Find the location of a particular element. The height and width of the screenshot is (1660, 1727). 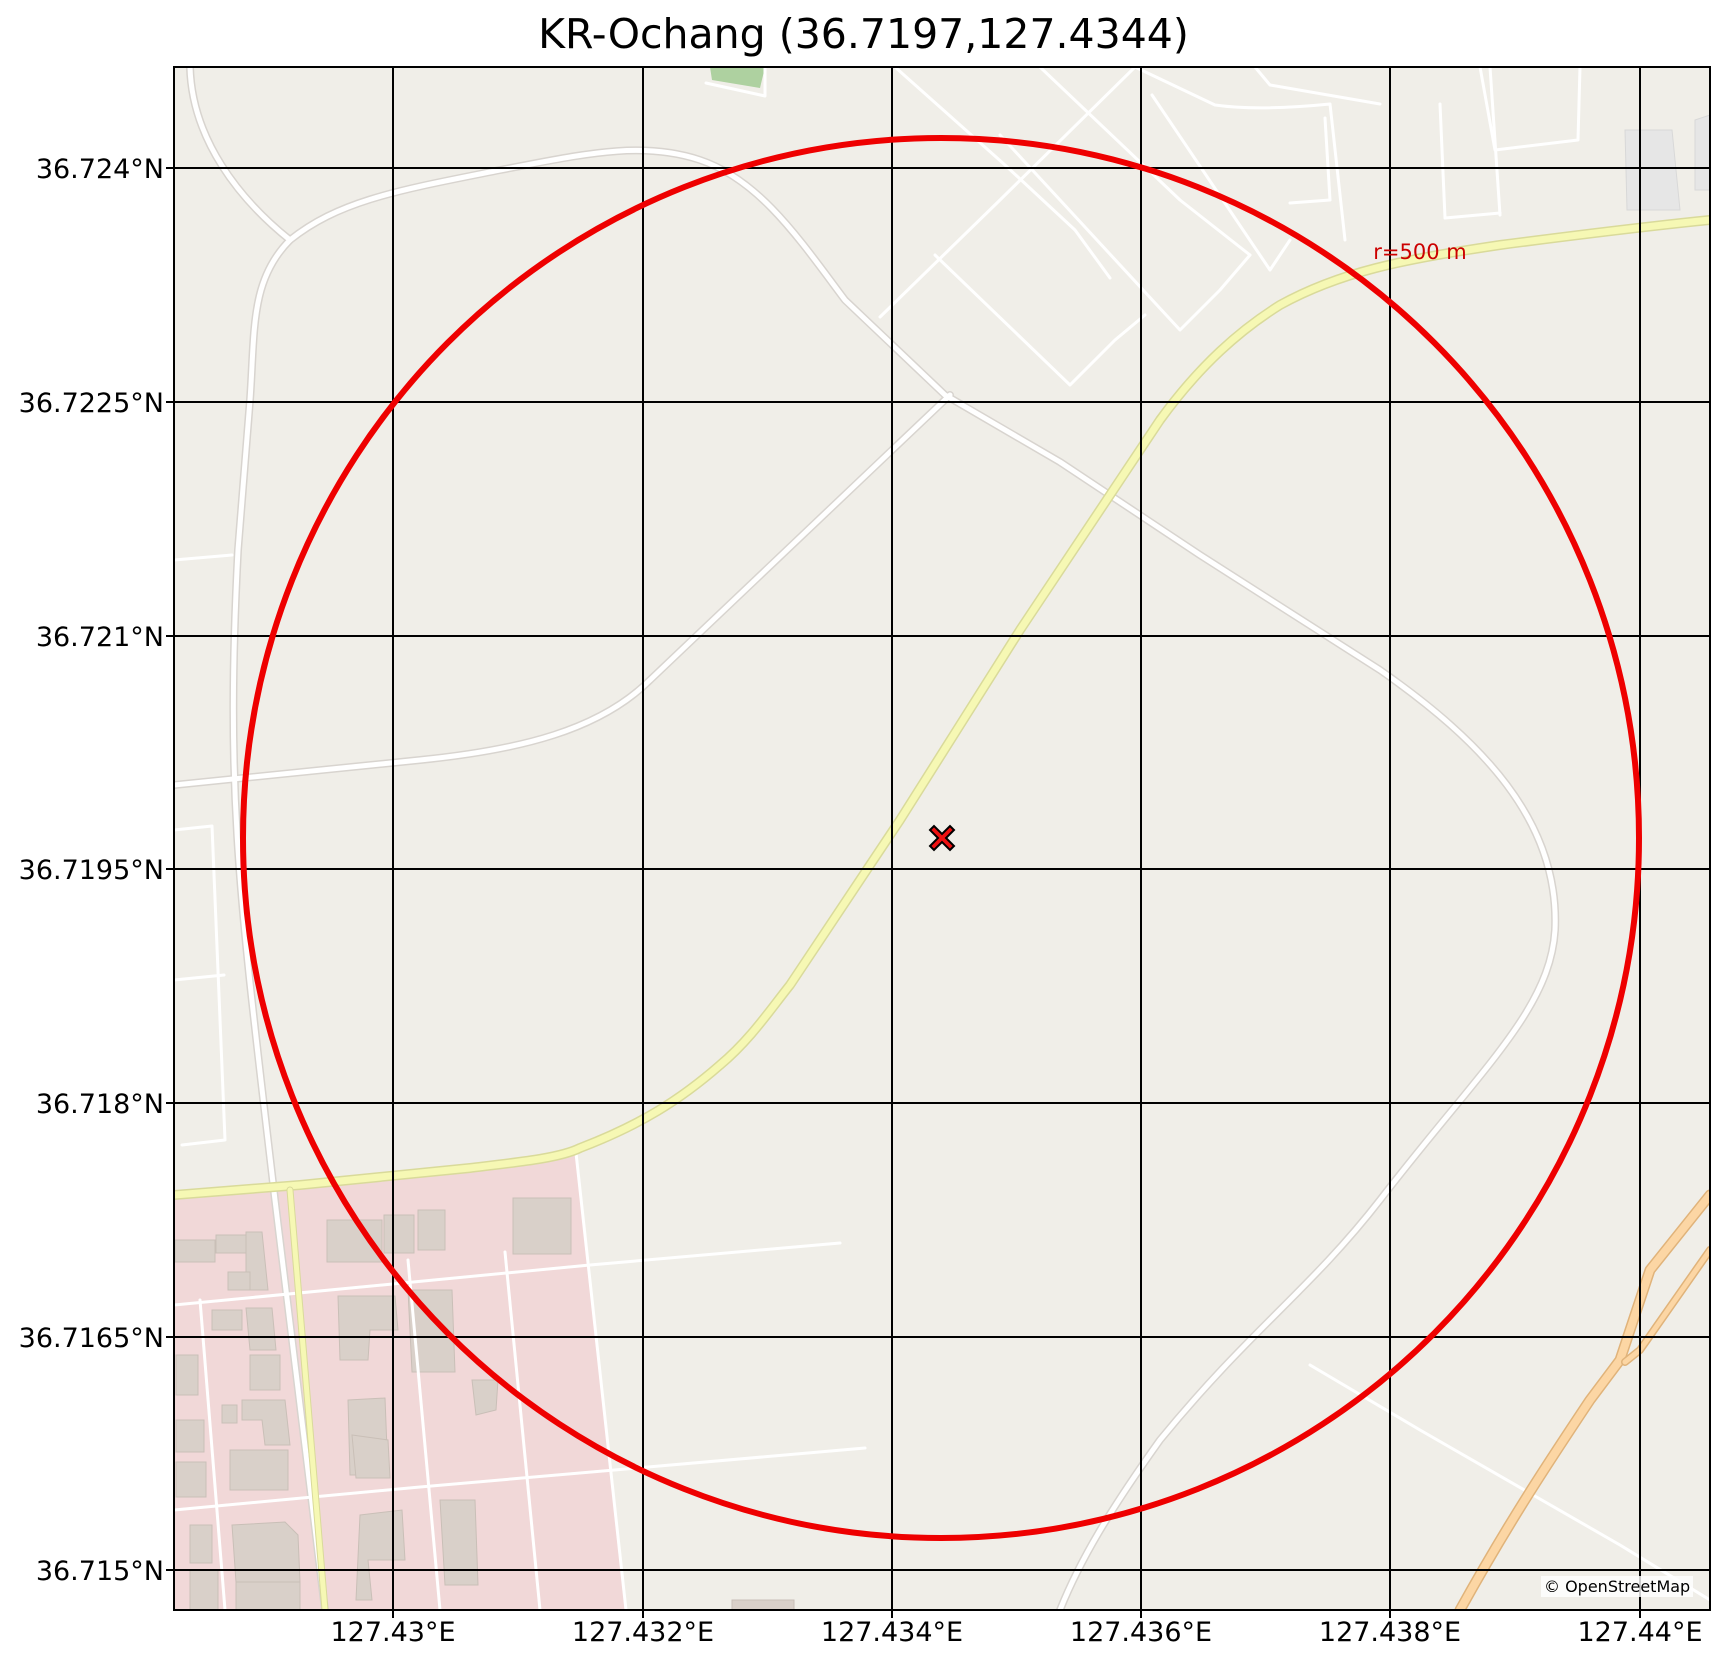

center-marker-icon is located at coordinates (942, 838).